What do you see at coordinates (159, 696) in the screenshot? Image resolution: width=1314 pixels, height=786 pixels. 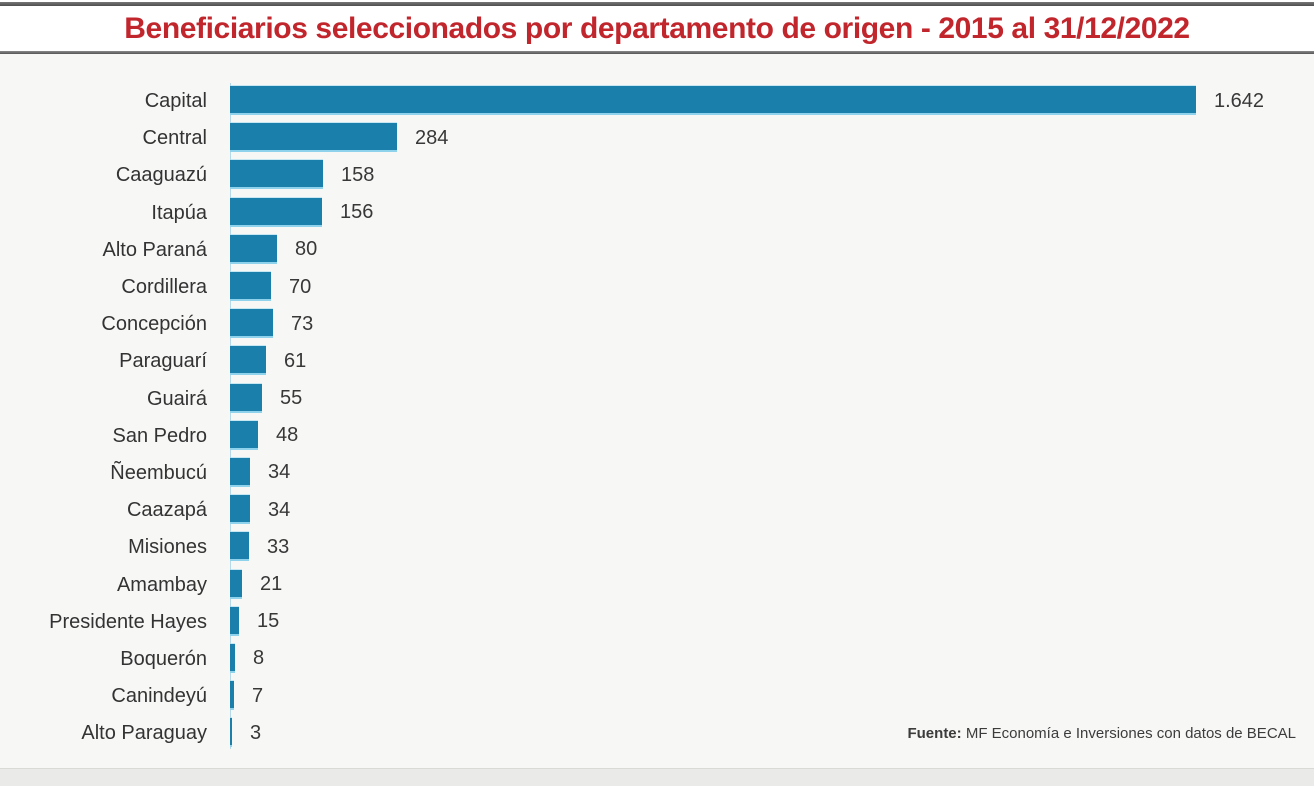 I see `category-label: Canindeyú` at bounding box center [159, 696].